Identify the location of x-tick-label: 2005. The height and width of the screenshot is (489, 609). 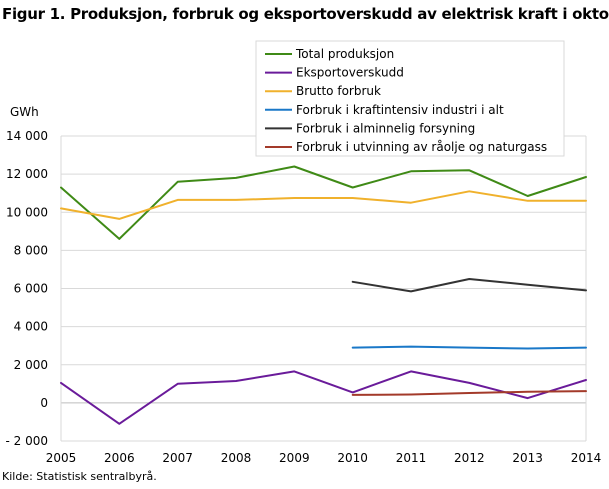
(61, 458).